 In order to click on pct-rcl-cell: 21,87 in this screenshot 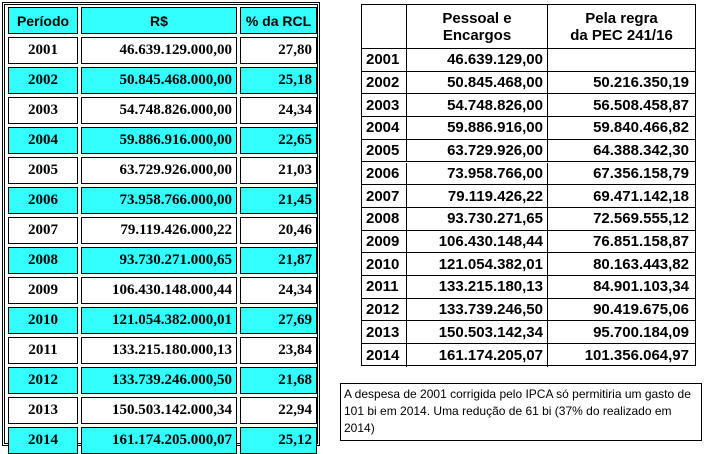, I will do `click(278, 260)`.